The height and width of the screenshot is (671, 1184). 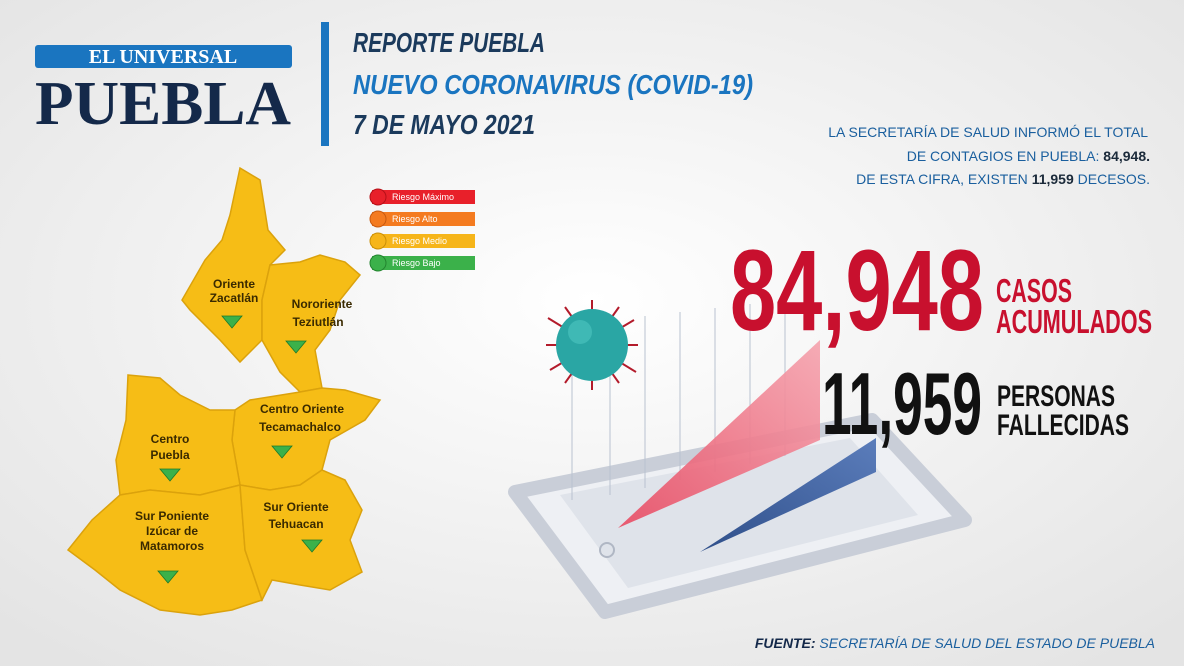 I want to click on region-name: Izúcar de, so click(x=172, y=531).